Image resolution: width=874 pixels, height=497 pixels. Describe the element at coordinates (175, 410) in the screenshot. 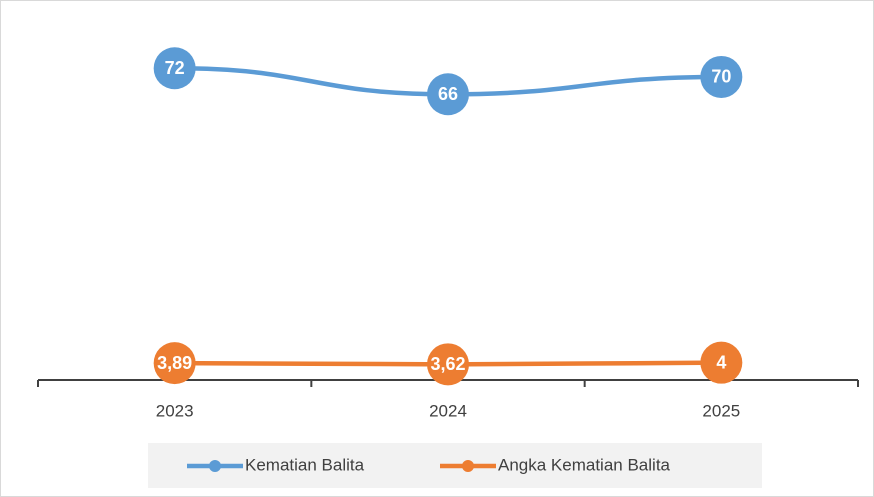

I see `x-tick-label: 2023` at that location.